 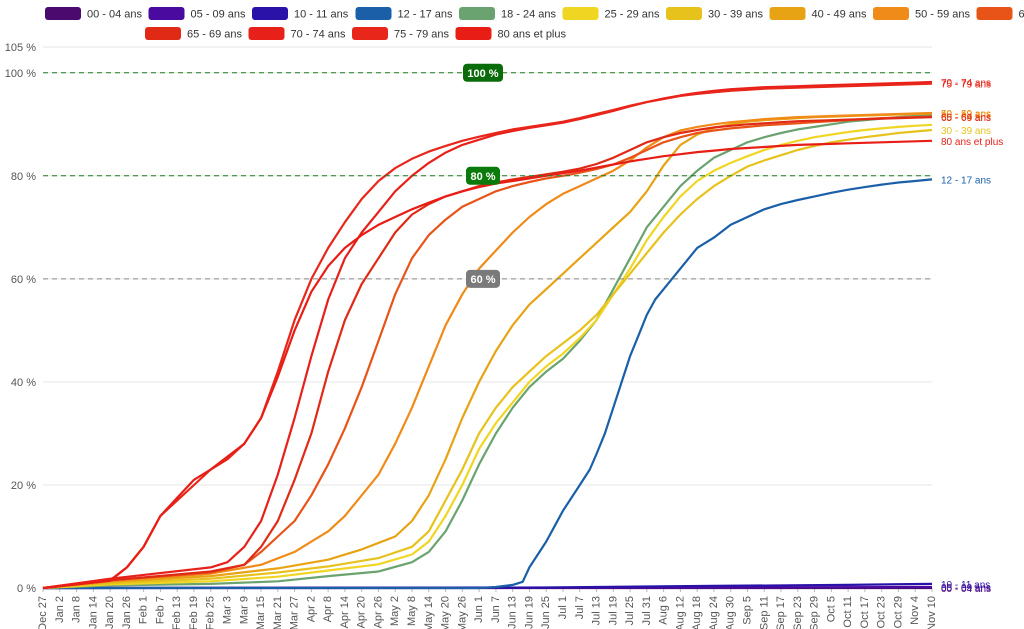 What do you see at coordinates (697, 612) in the screenshot?
I see `x-tick-label: Aug 18` at bounding box center [697, 612].